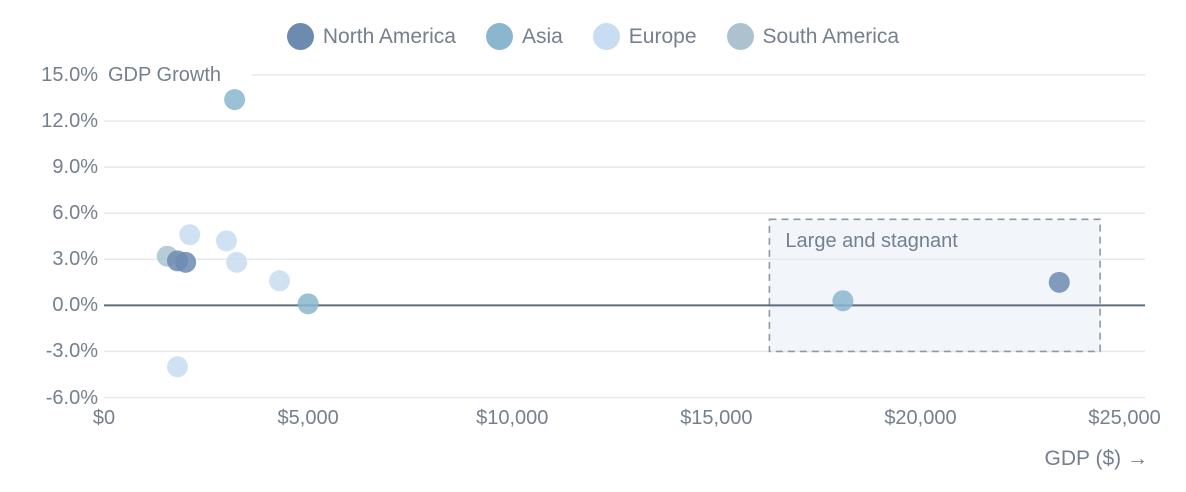 The width and height of the screenshot is (1186, 492). I want to click on legend: North America Asia Europe South America, so click(593, 36).